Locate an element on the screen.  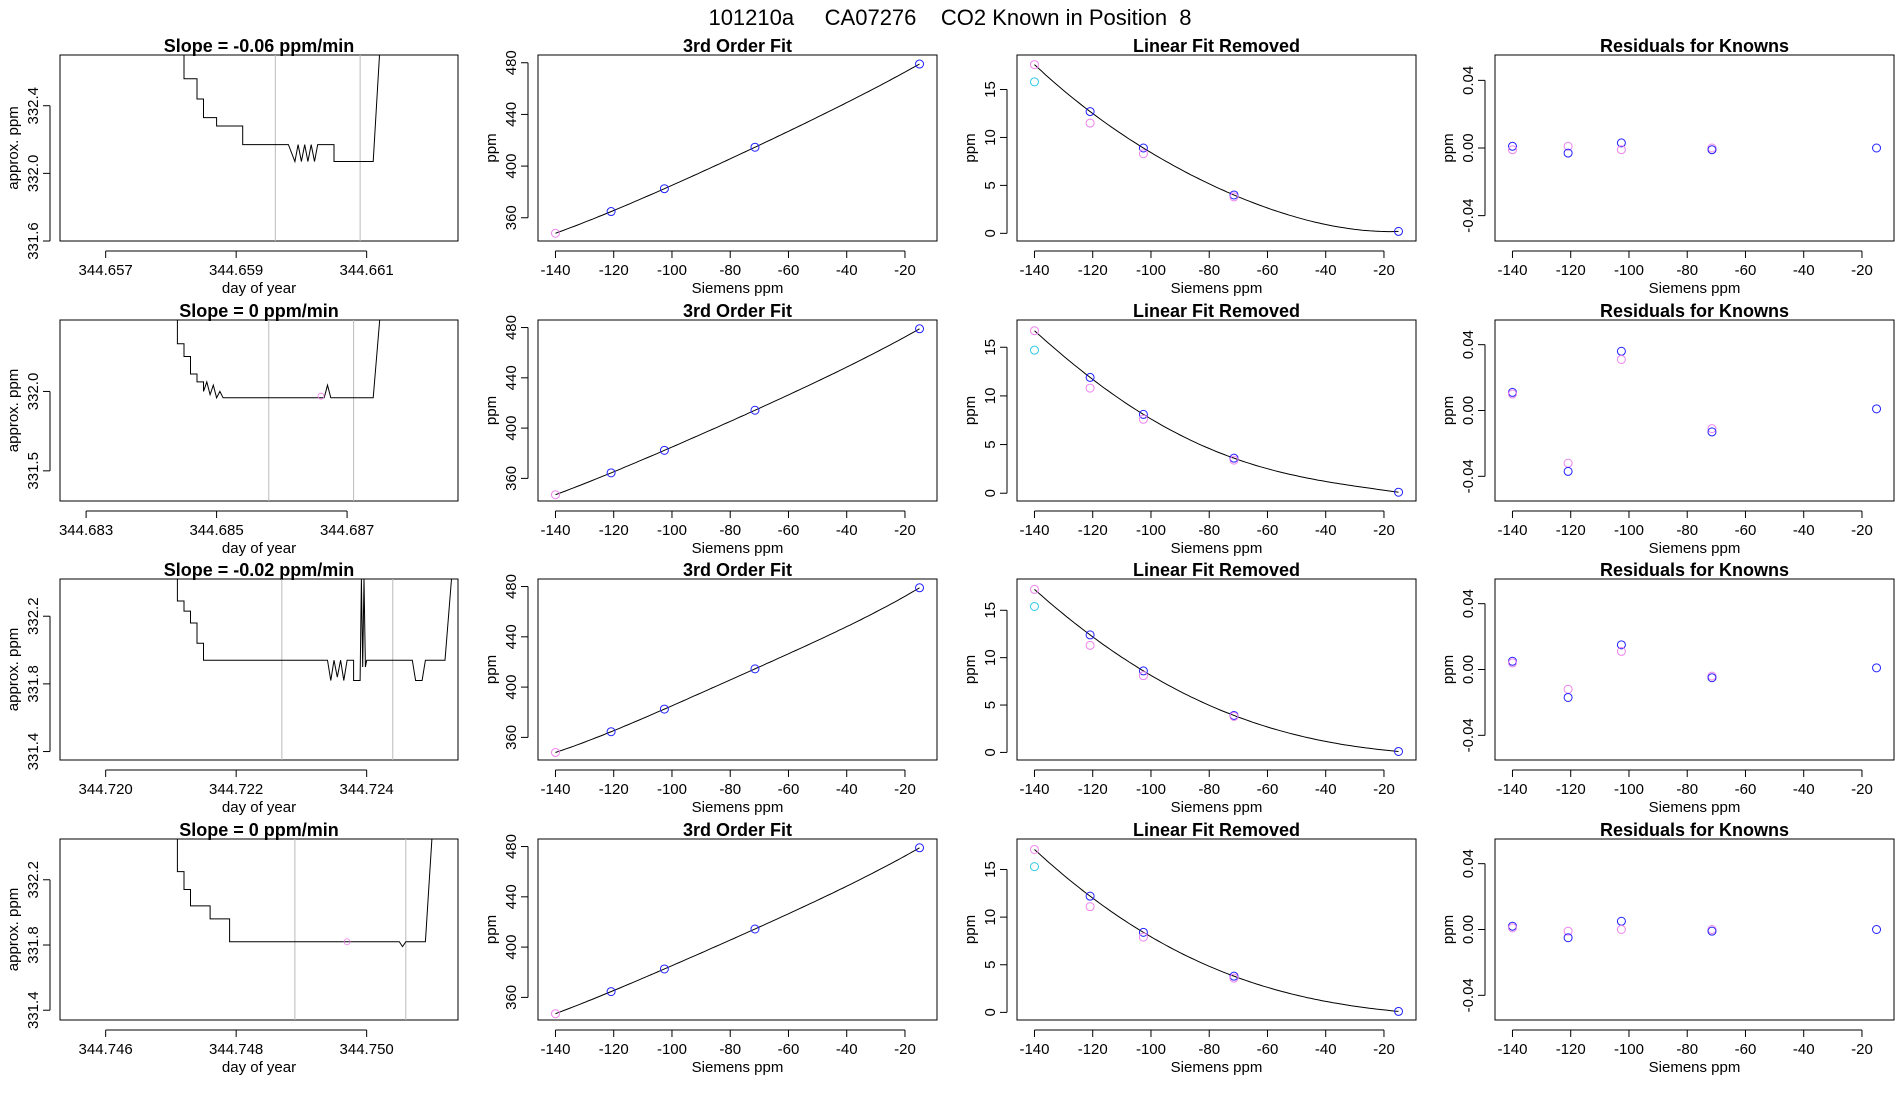
y-tick-label: 400 is located at coordinates (511, 687).